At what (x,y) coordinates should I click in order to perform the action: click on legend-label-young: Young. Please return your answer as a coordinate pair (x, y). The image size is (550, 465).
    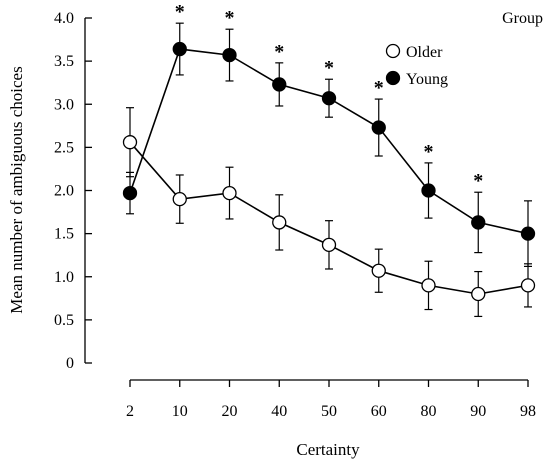
    Looking at the image, I should click on (427, 79).